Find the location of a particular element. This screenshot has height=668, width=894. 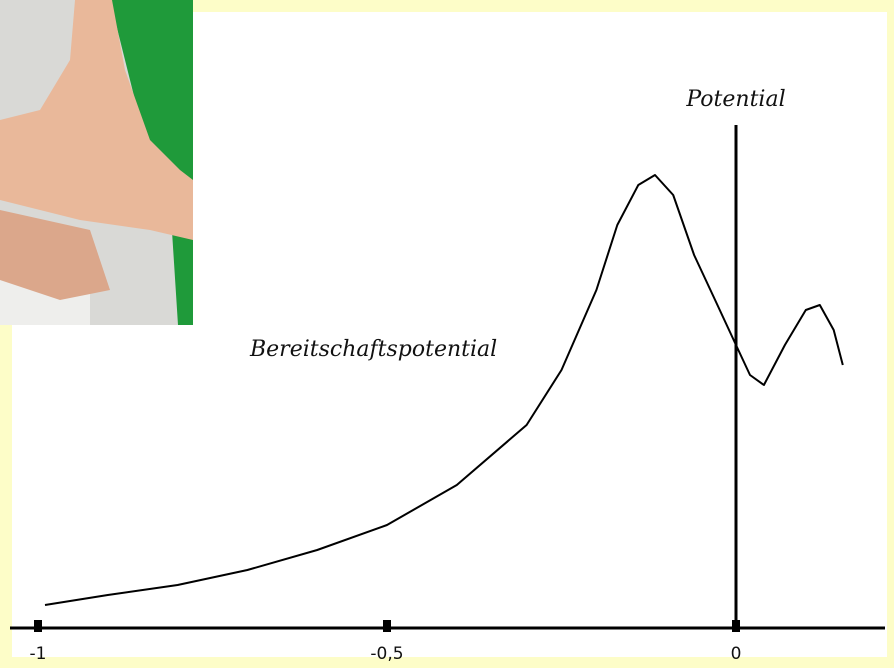

x-tick-label: 0 is located at coordinates (736, 654).